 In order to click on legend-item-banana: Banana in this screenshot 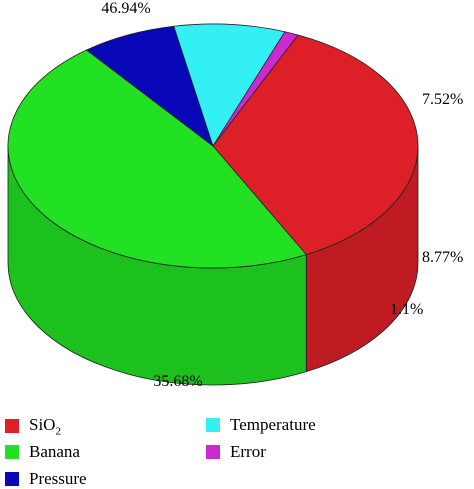, I will do `click(42, 452)`.